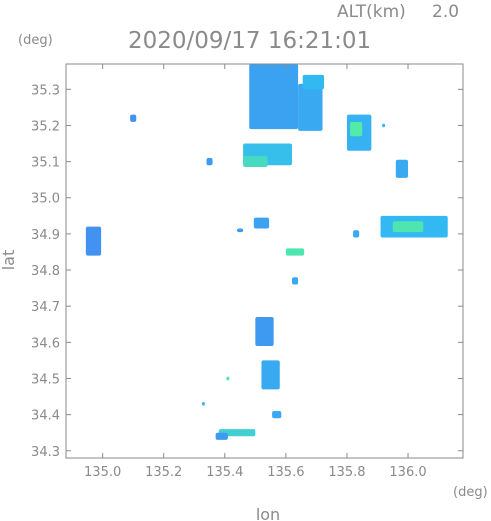  What do you see at coordinates (445, 12) in the screenshot?
I see `altitude-value: 2.0` at bounding box center [445, 12].